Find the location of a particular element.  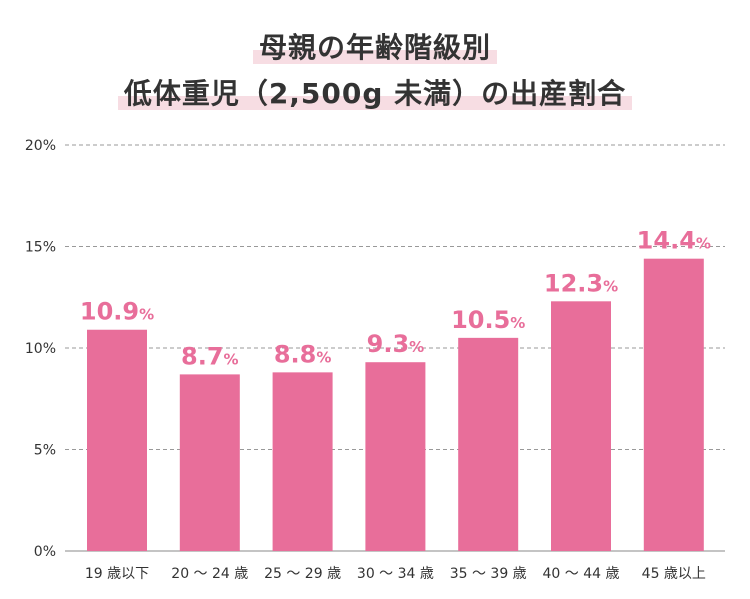

x-tick-label: 20 ～ 24 歳 is located at coordinates (209, 574).